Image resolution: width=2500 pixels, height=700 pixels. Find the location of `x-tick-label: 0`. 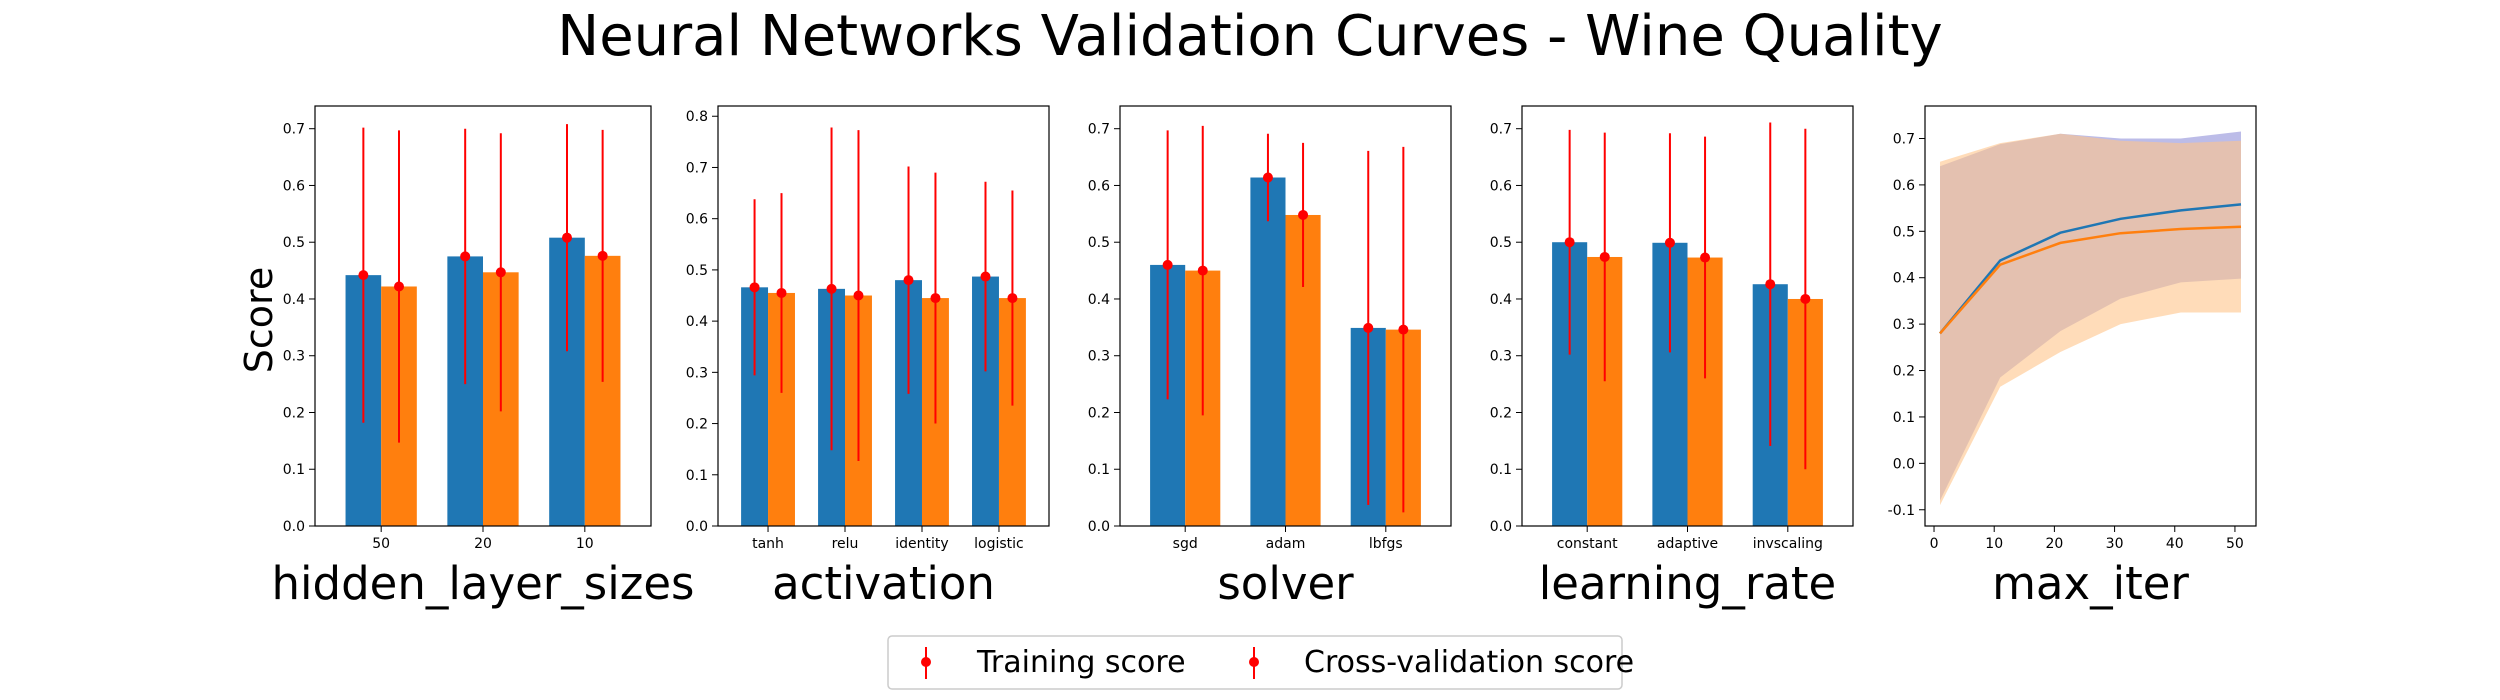

x-tick-label: 0 is located at coordinates (1934, 544).